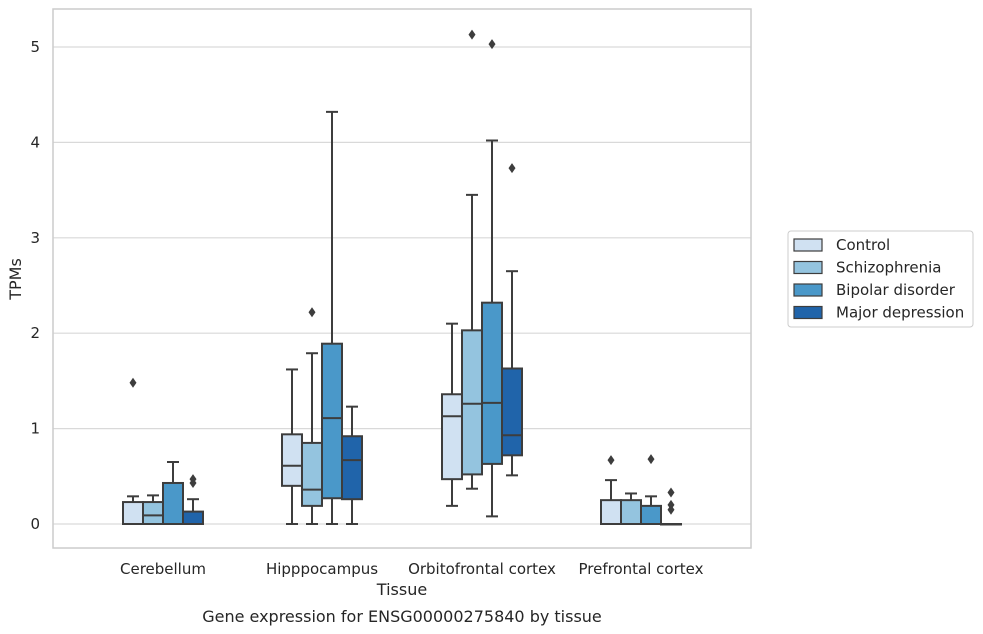  Describe the element at coordinates (35, 333) in the screenshot. I see `y-tick-label: 2` at that location.